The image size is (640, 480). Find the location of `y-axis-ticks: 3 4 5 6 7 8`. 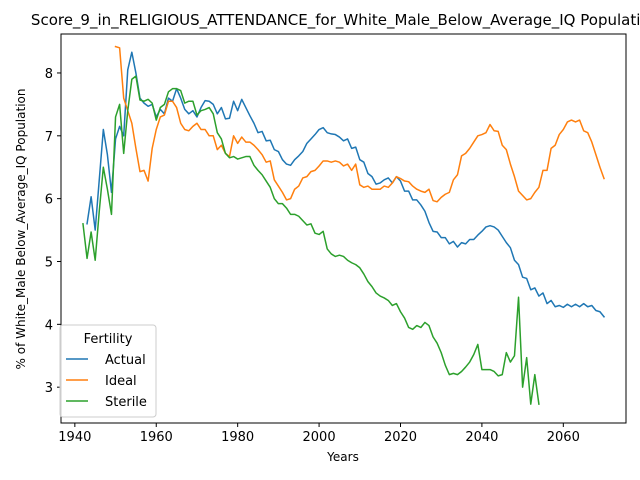

y-axis-ticks: 3 4 5 6 7 8 is located at coordinates (53, 231).